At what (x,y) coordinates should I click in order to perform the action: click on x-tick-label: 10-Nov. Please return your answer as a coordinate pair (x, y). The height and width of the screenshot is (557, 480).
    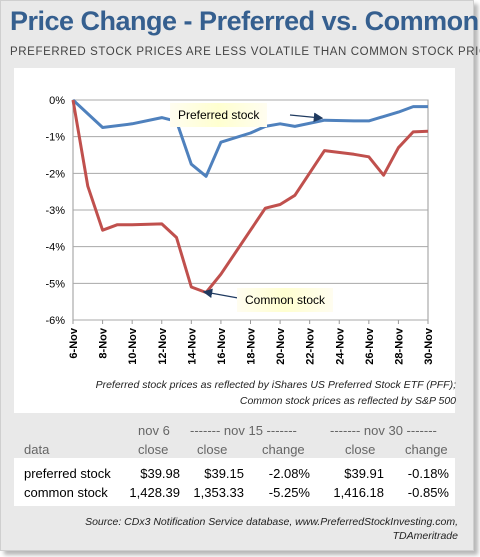
    Looking at the image, I should click on (133, 346).